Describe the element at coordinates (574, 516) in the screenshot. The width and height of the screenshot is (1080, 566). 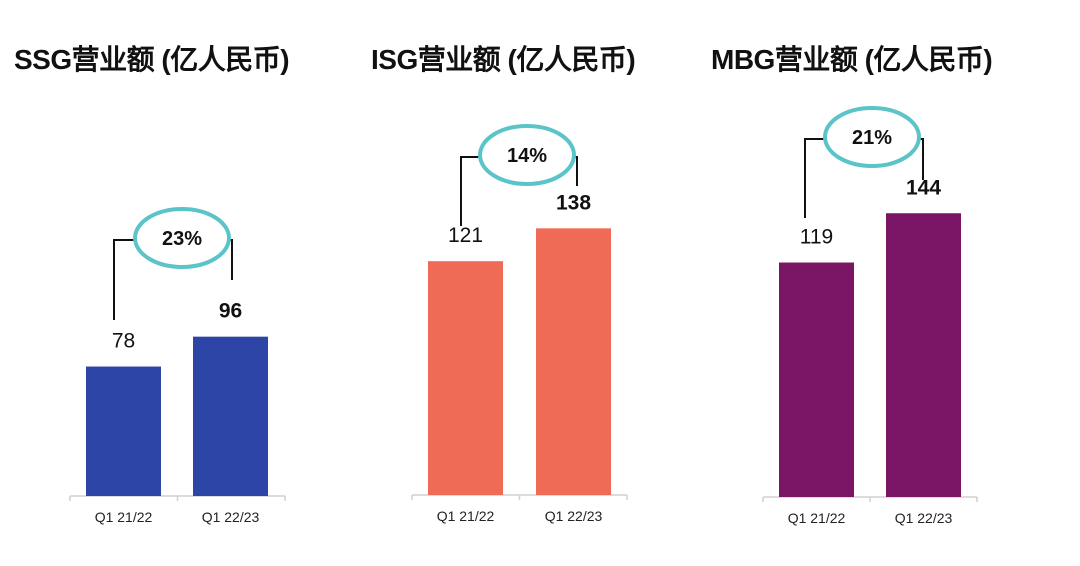
I see `isg-category-label-2: Q1 22/23` at that location.